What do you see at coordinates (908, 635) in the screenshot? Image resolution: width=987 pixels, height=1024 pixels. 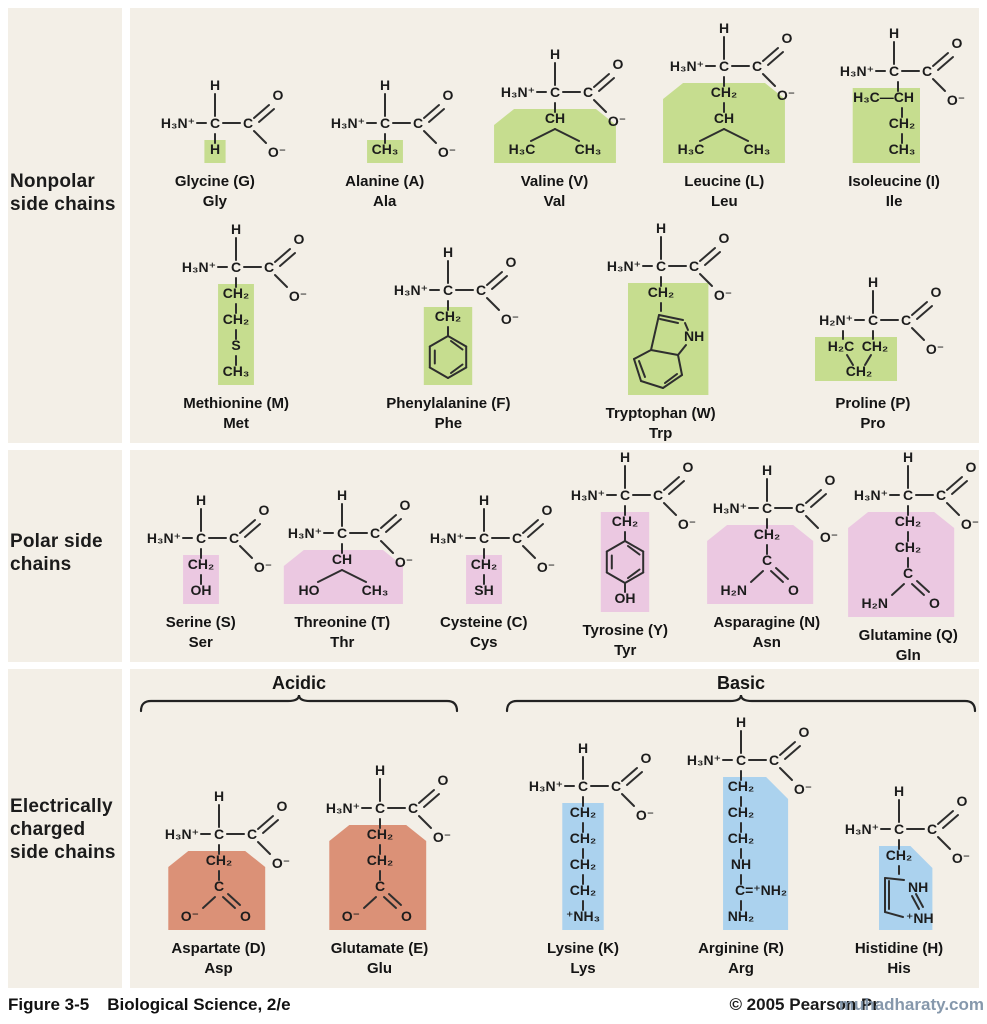 I see `amino-acid-name: Glutamine (Q)` at bounding box center [908, 635].